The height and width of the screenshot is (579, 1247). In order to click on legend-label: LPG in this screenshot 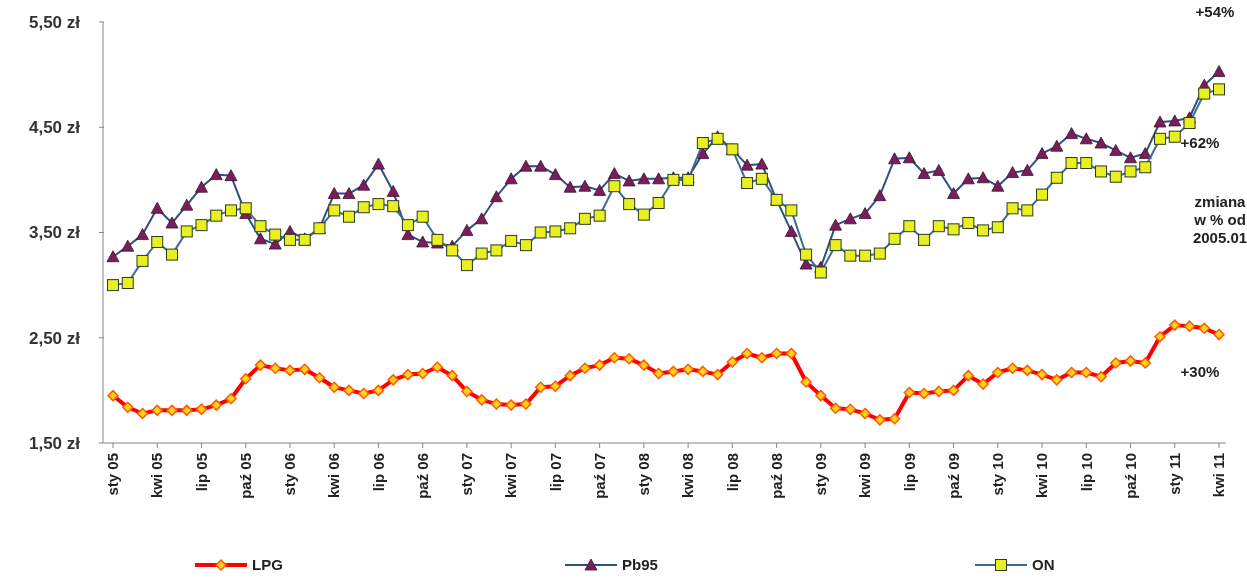, I will do `click(267, 565)`.